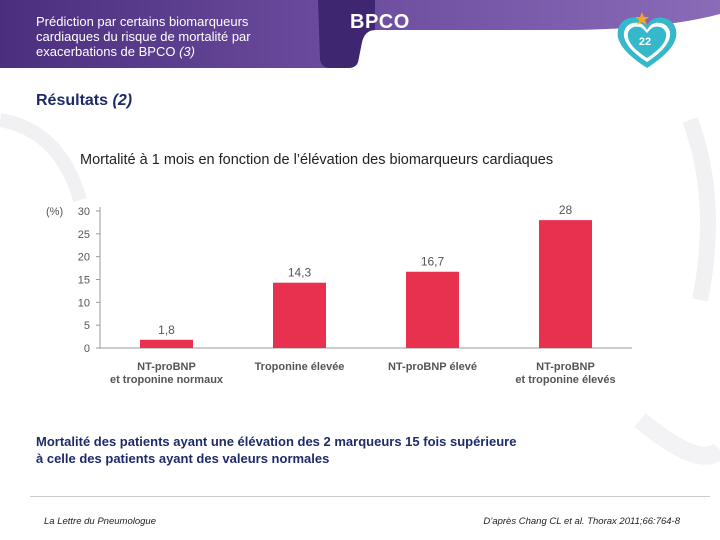 The width and height of the screenshot is (720, 540). Describe the element at coordinates (122, 100) in the screenshot. I see `section-number: (2)` at that location.